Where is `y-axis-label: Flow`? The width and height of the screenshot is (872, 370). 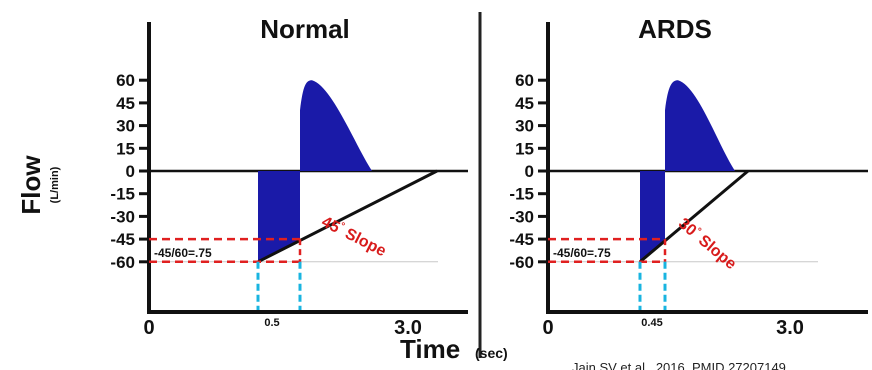 y-axis-label: Flow is located at coordinates (31, 185).